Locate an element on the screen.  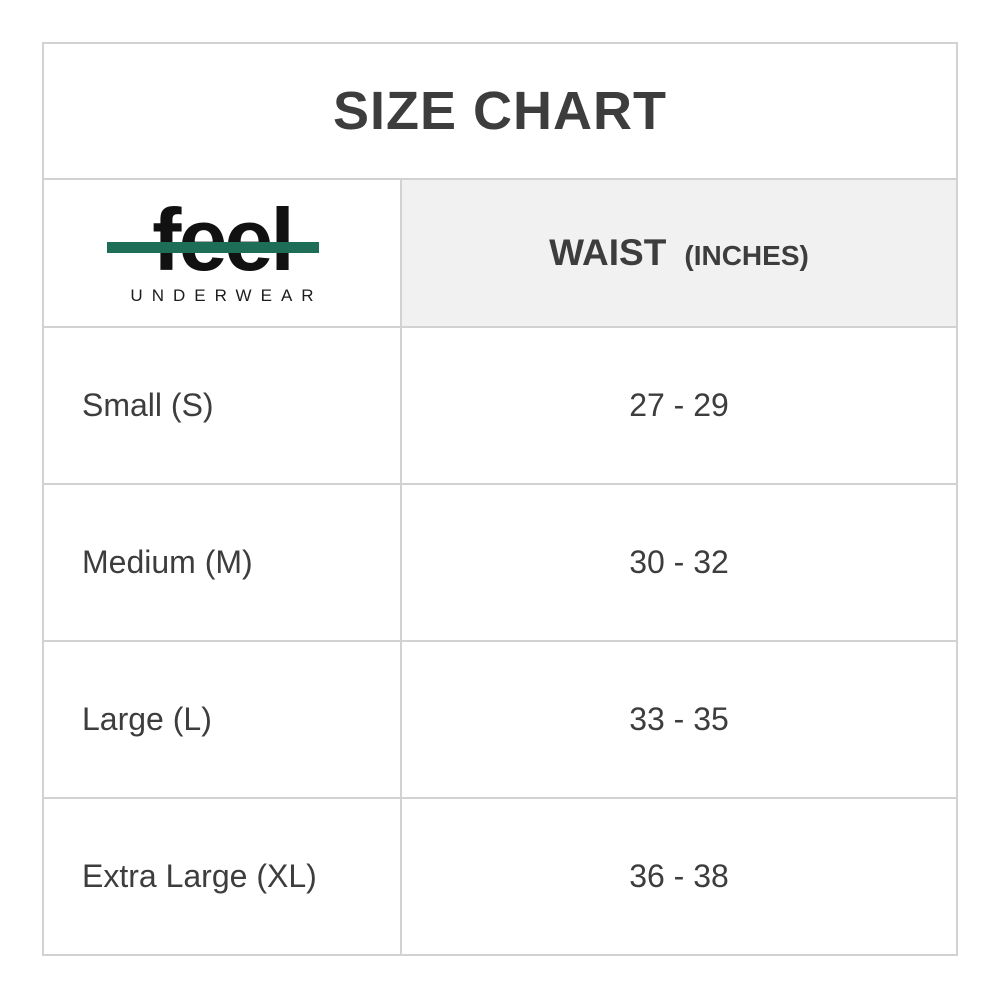
logo-green-stripe-icon is located at coordinates (213, 247).